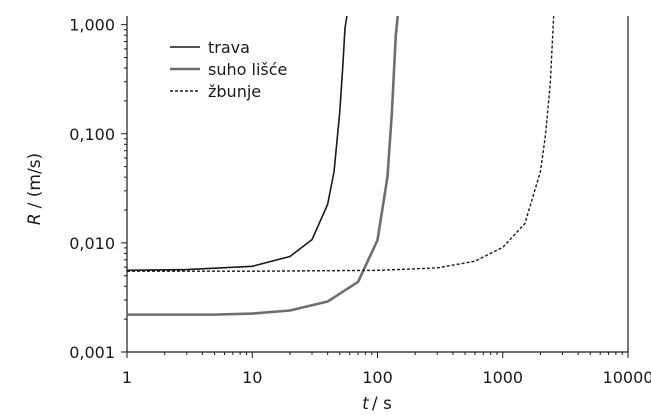  Describe the element at coordinates (234, 91) in the screenshot. I see `legend-label-zbunje: žbunje` at that location.